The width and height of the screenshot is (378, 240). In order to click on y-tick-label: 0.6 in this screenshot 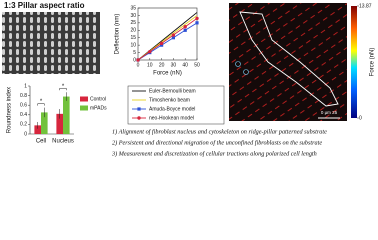, I will do `click(23, 106)`.